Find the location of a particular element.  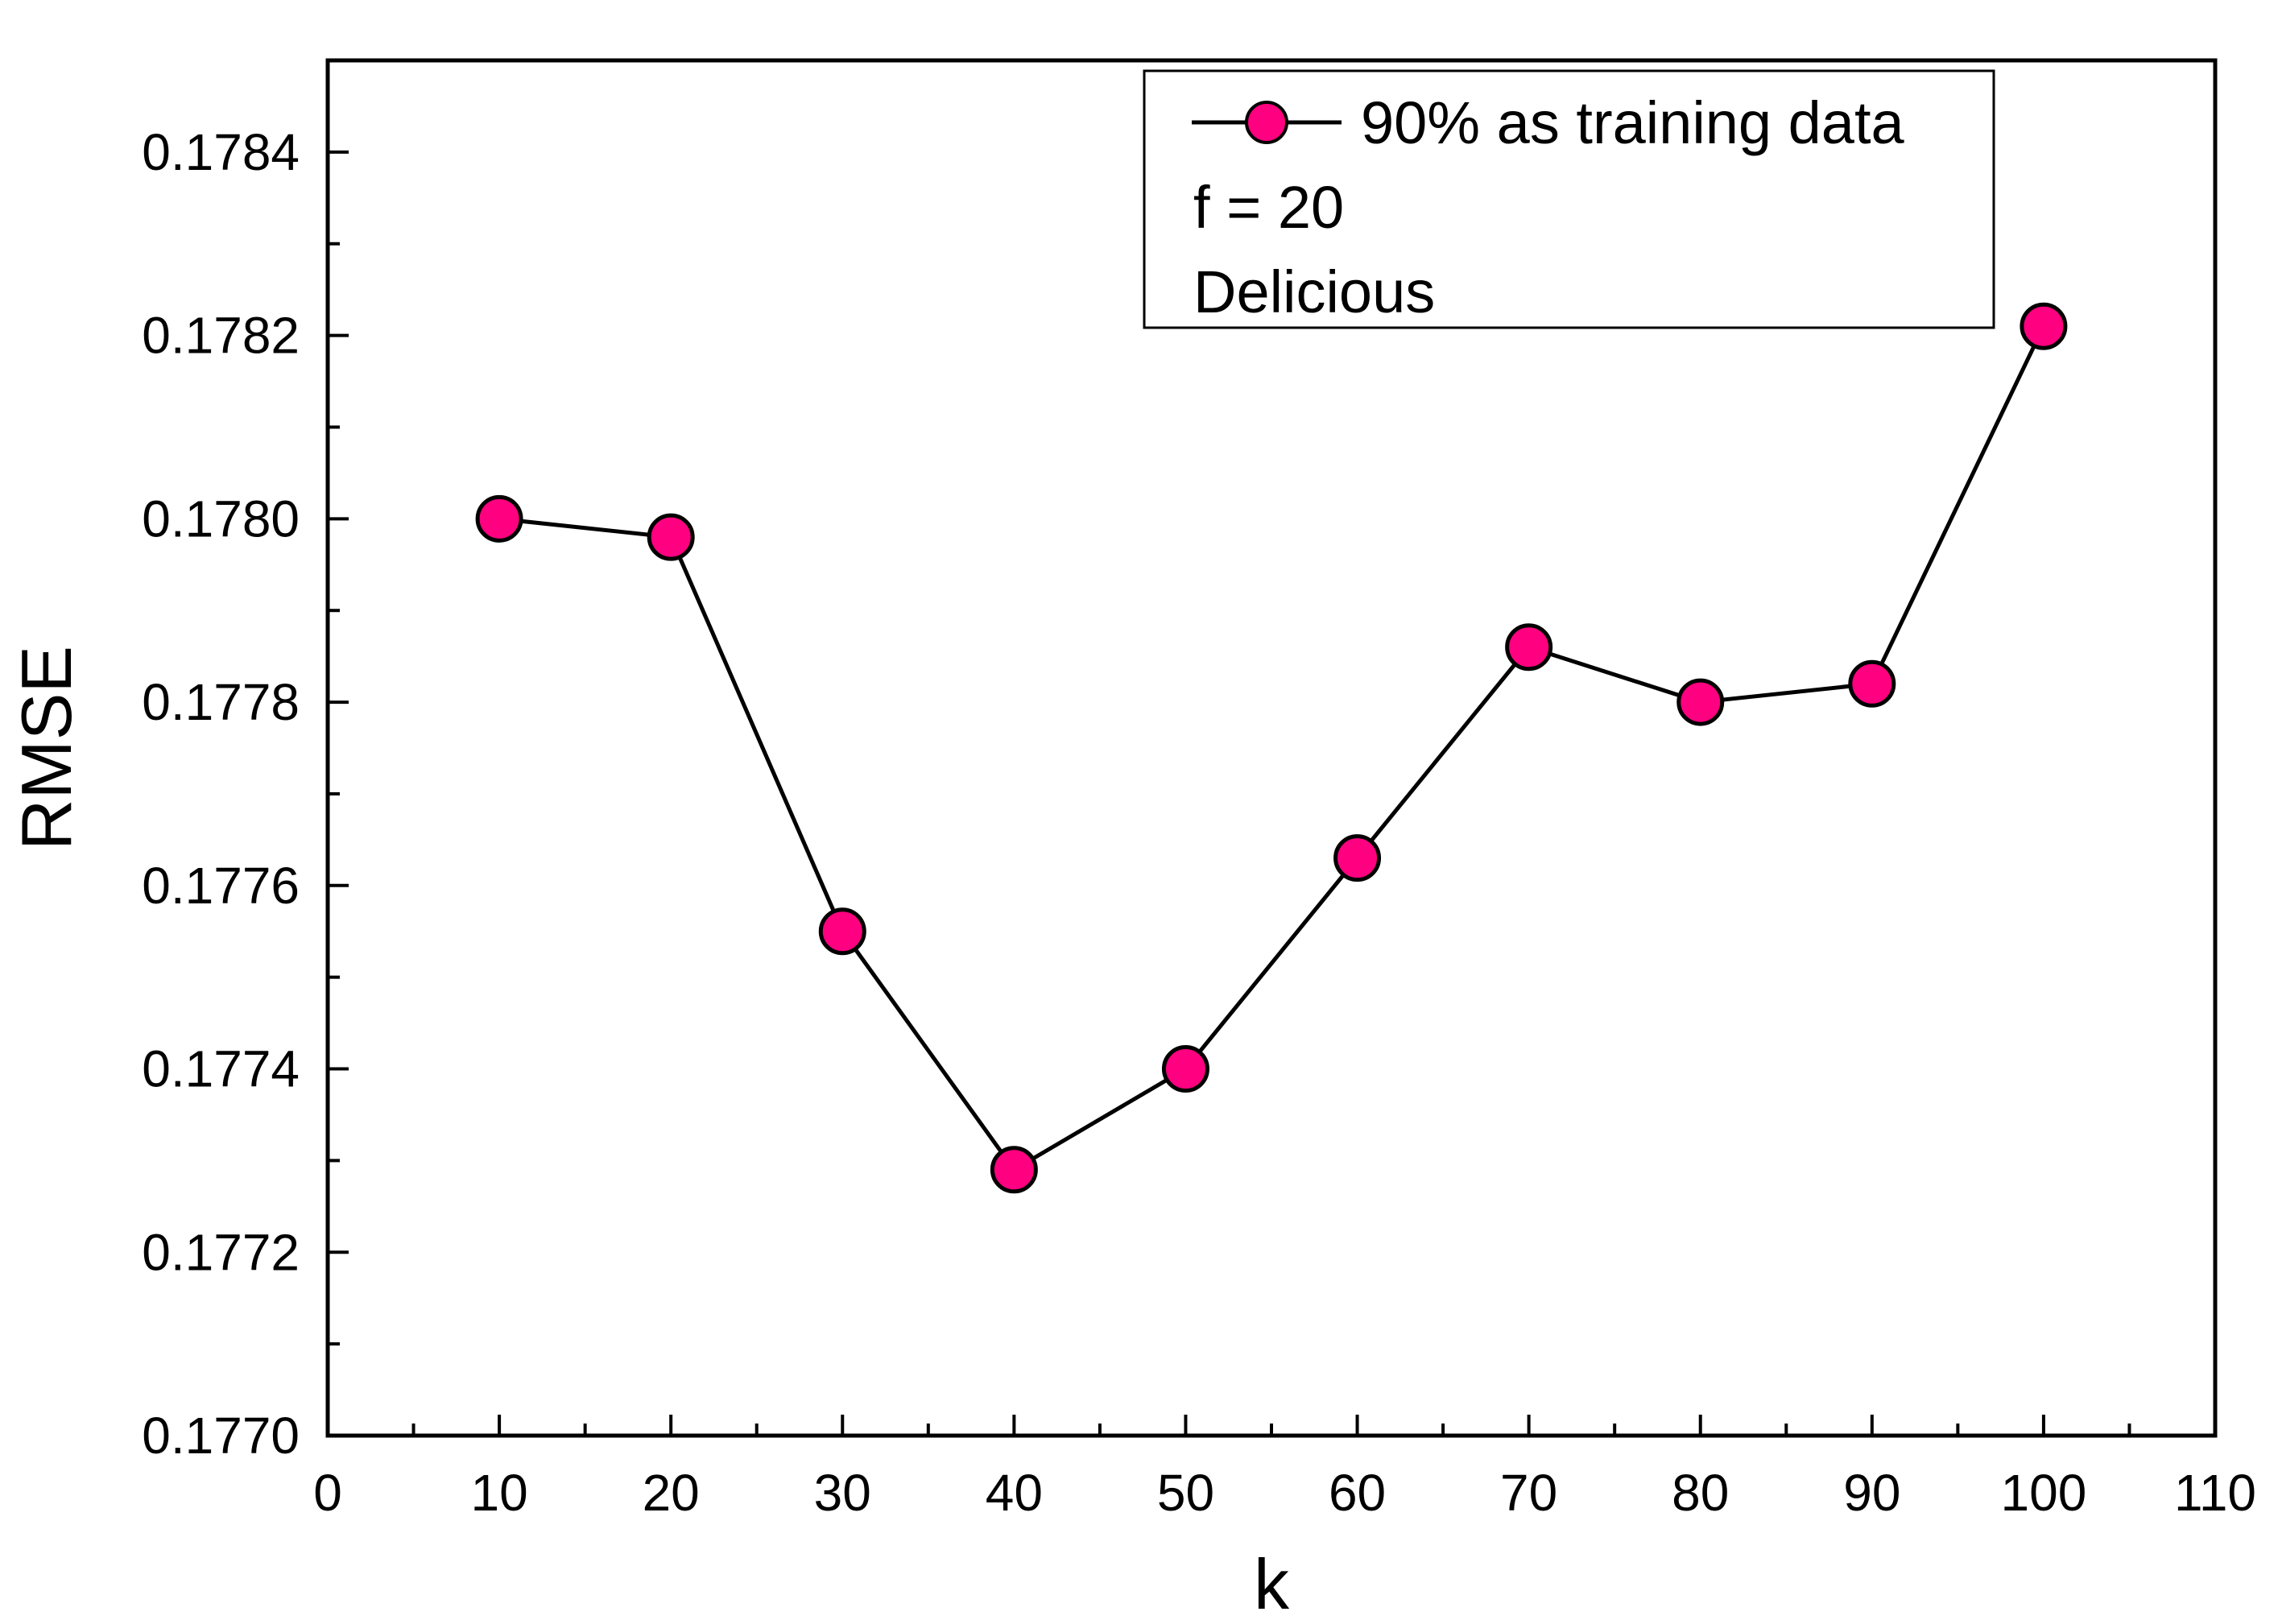

y-tick-label: 0.1784 is located at coordinates (221, 152).